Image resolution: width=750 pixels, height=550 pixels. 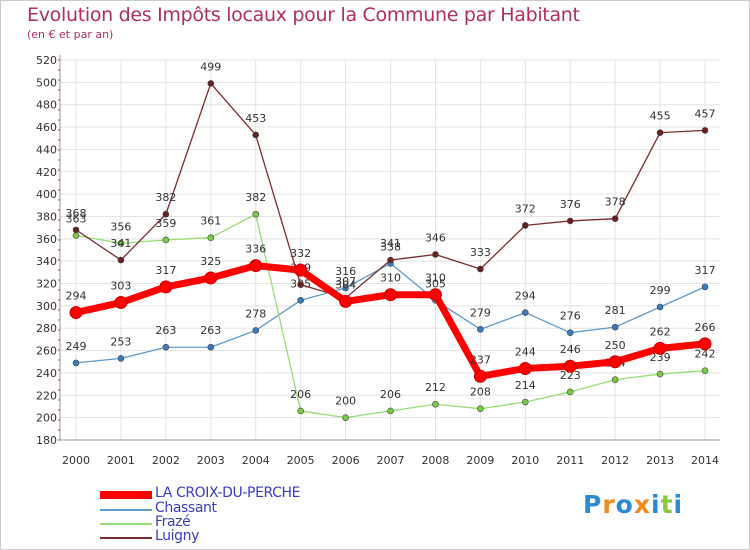 I want to click on point-fraz-2005, so click(x=300, y=411).